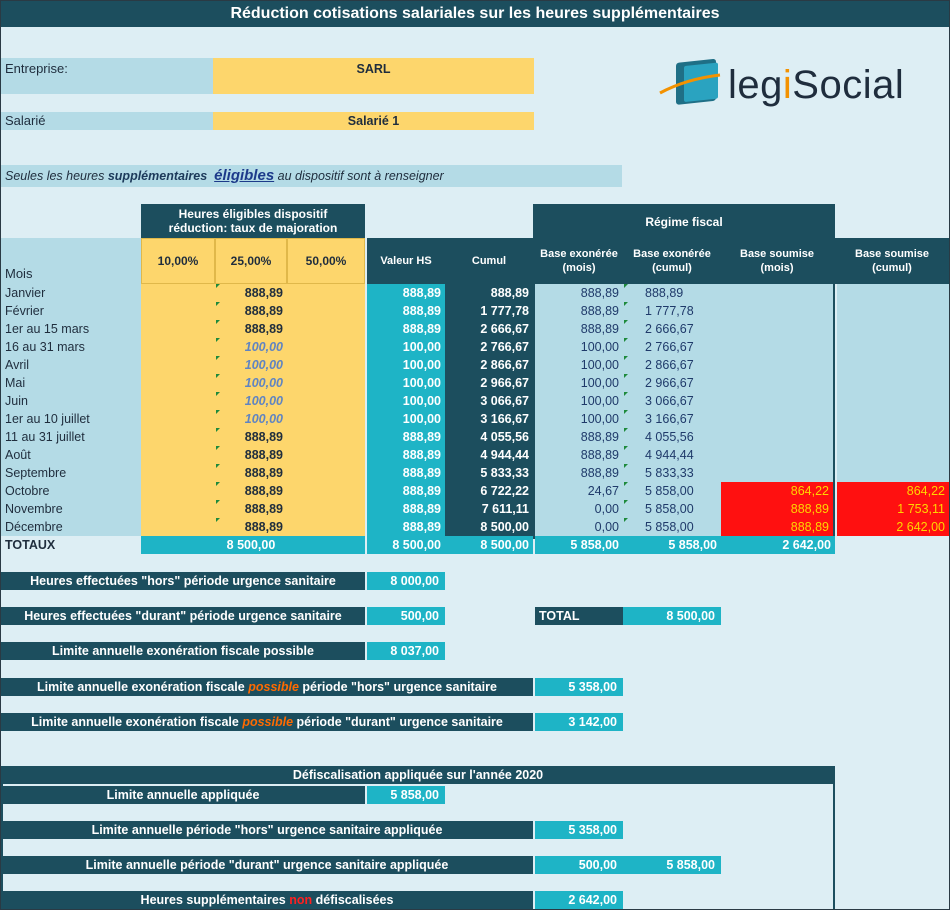  Describe the element at coordinates (579, 900) in the screenshot. I see `defisc-non-value: 2 642,00` at that location.